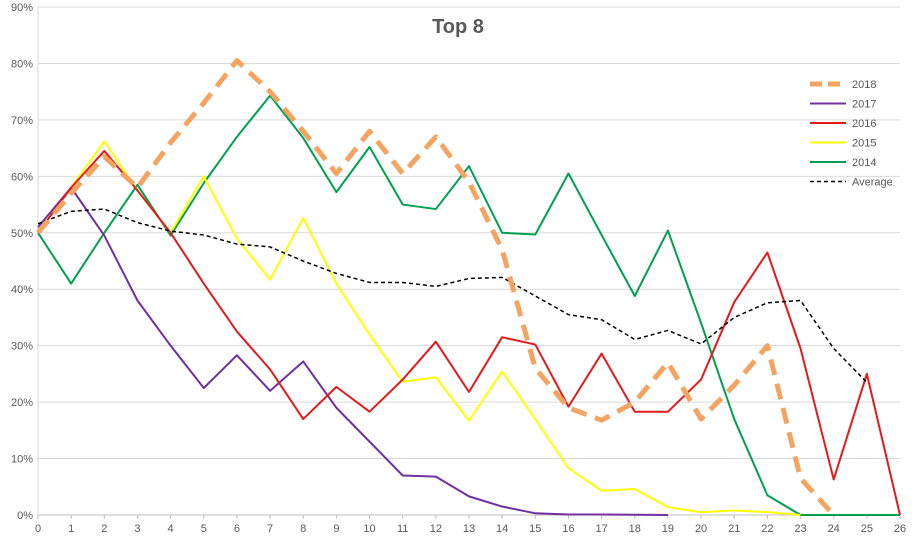 This screenshot has height=541, width=914. What do you see at coordinates (22, 8) in the screenshot?
I see `y-tick-label: 90%` at bounding box center [22, 8].